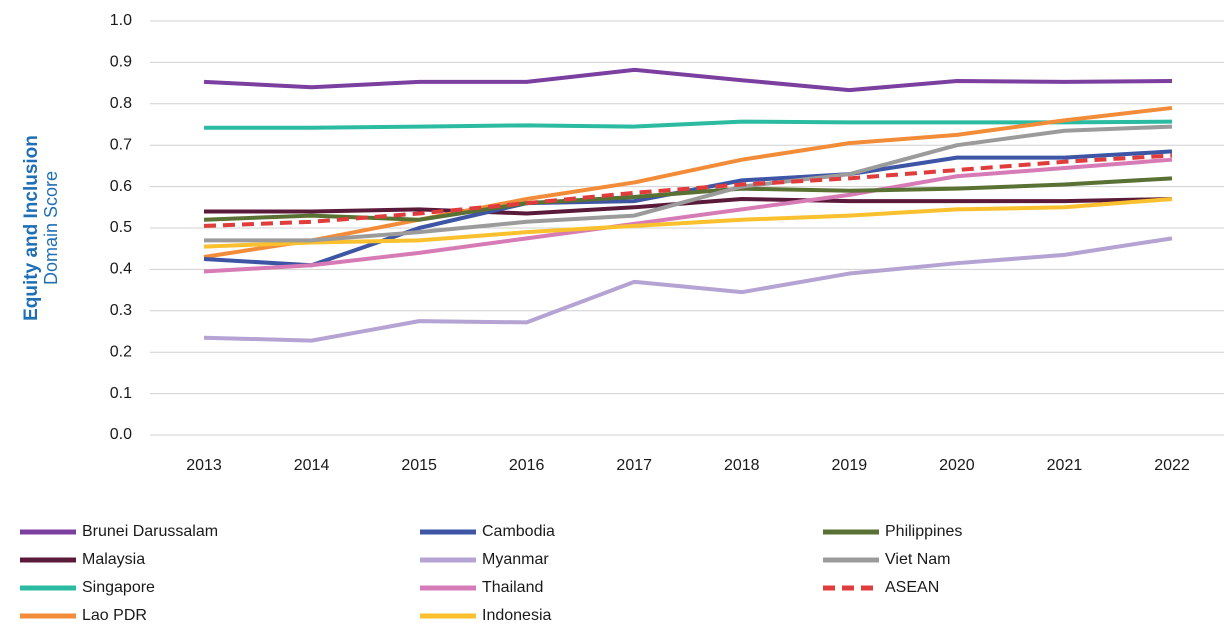 This screenshot has width=1224, height=628. What do you see at coordinates (515, 559) in the screenshot?
I see `legend-label: Myanmar` at bounding box center [515, 559].